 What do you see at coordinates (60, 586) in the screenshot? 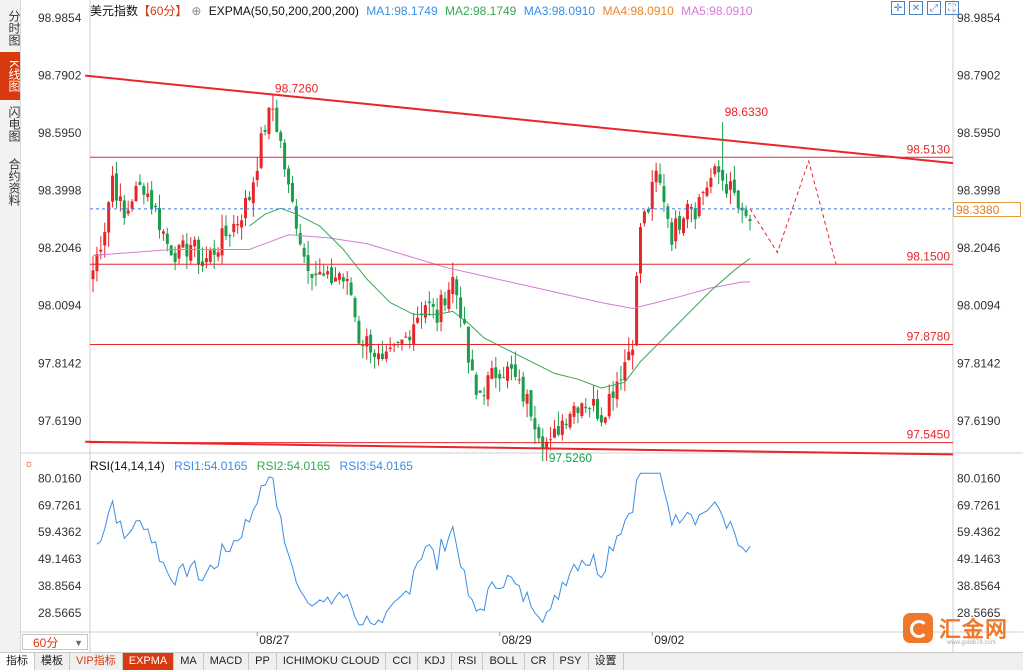
I see `rsi-tick-left: 38.8564` at bounding box center [60, 586].